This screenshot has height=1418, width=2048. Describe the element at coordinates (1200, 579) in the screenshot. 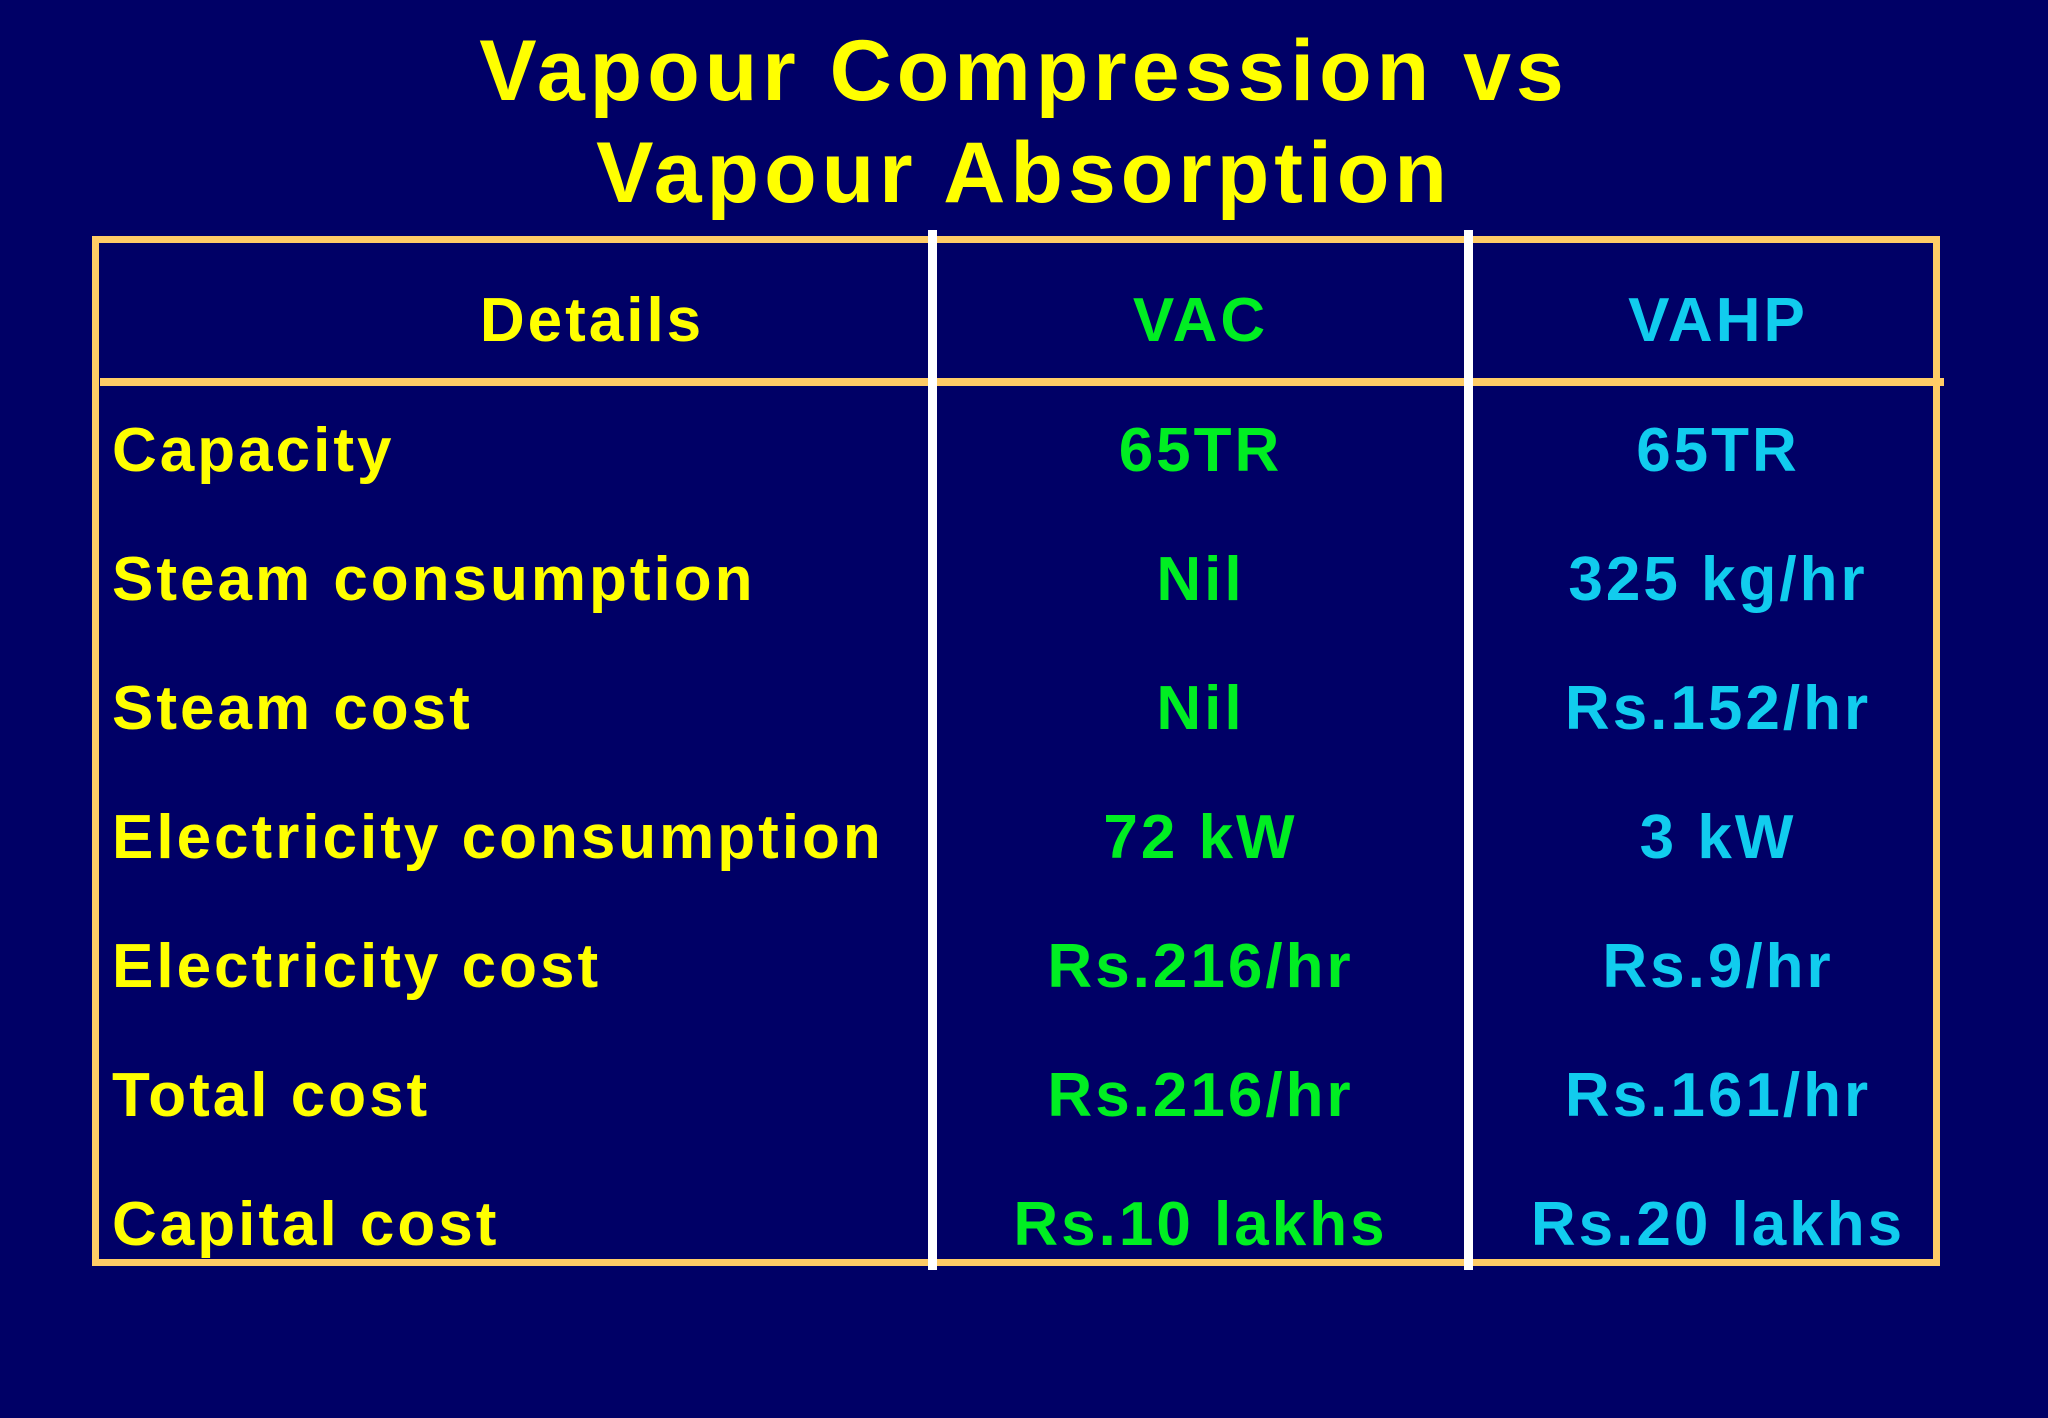

I see `row-steam-consumption-vac: Nil` at that location.